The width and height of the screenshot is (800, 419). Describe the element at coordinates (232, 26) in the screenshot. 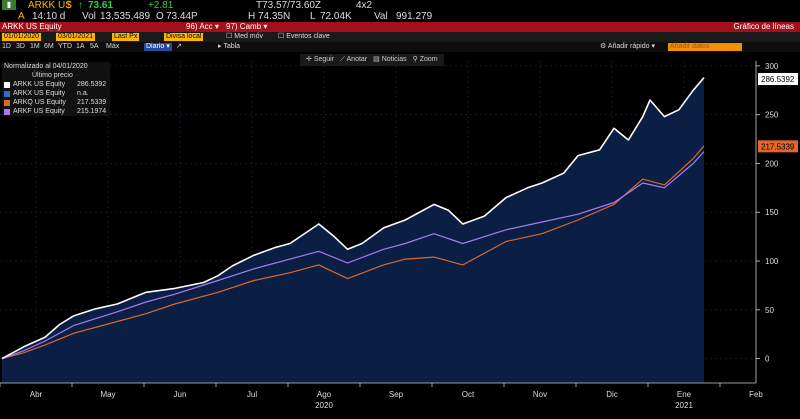

I see `camb-number: 97)` at that location.